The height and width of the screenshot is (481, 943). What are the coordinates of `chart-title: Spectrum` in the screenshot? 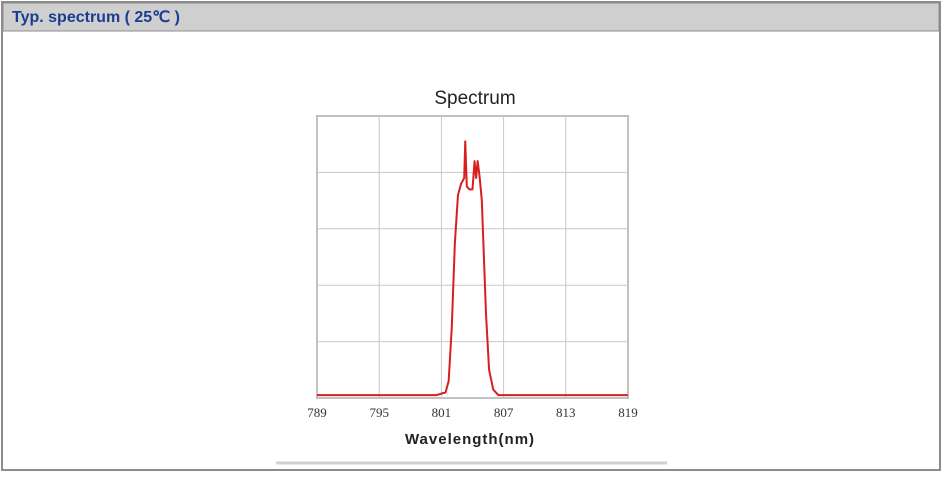 It's located at (474, 98).